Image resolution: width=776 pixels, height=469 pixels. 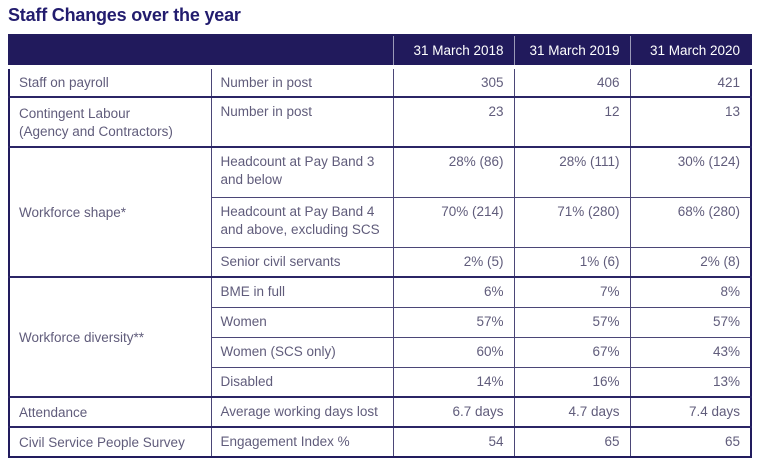 What do you see at coordinates (302, 442) in the screenshot?
I see `metric-cell: Engagement Index %` at bounding box center [302, 442].